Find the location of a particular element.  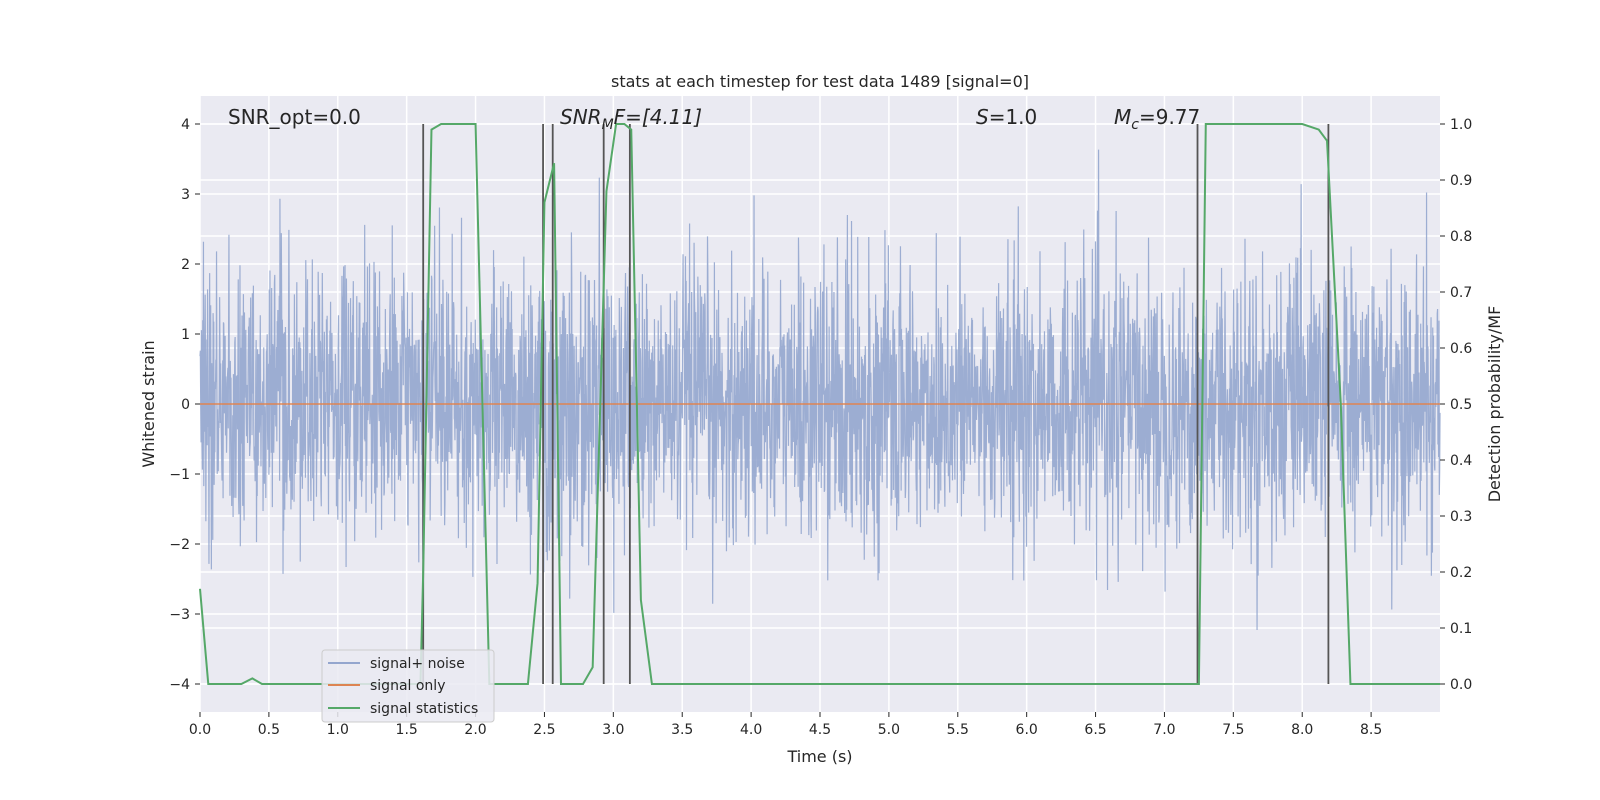

y2-tick-label: 0.0 is located at coordinates (1461, 685).